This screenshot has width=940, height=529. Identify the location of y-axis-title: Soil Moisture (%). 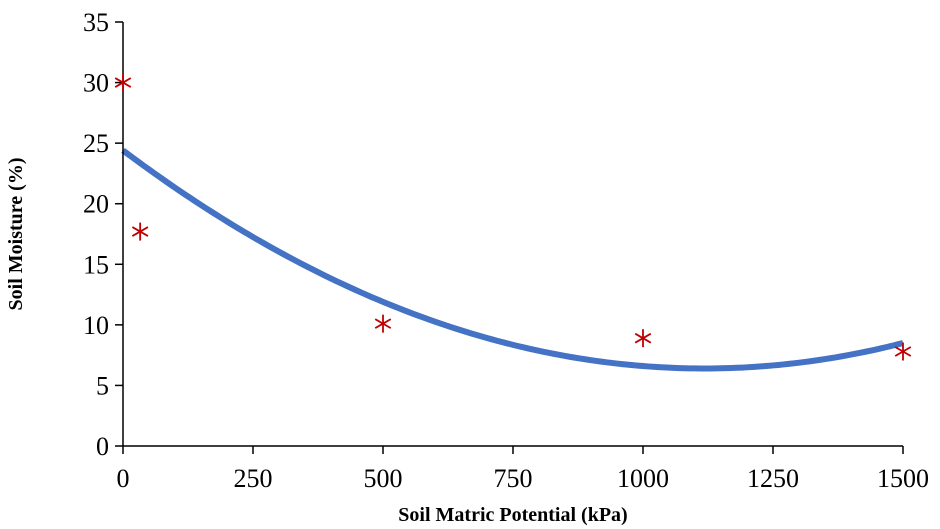
(16, 234).